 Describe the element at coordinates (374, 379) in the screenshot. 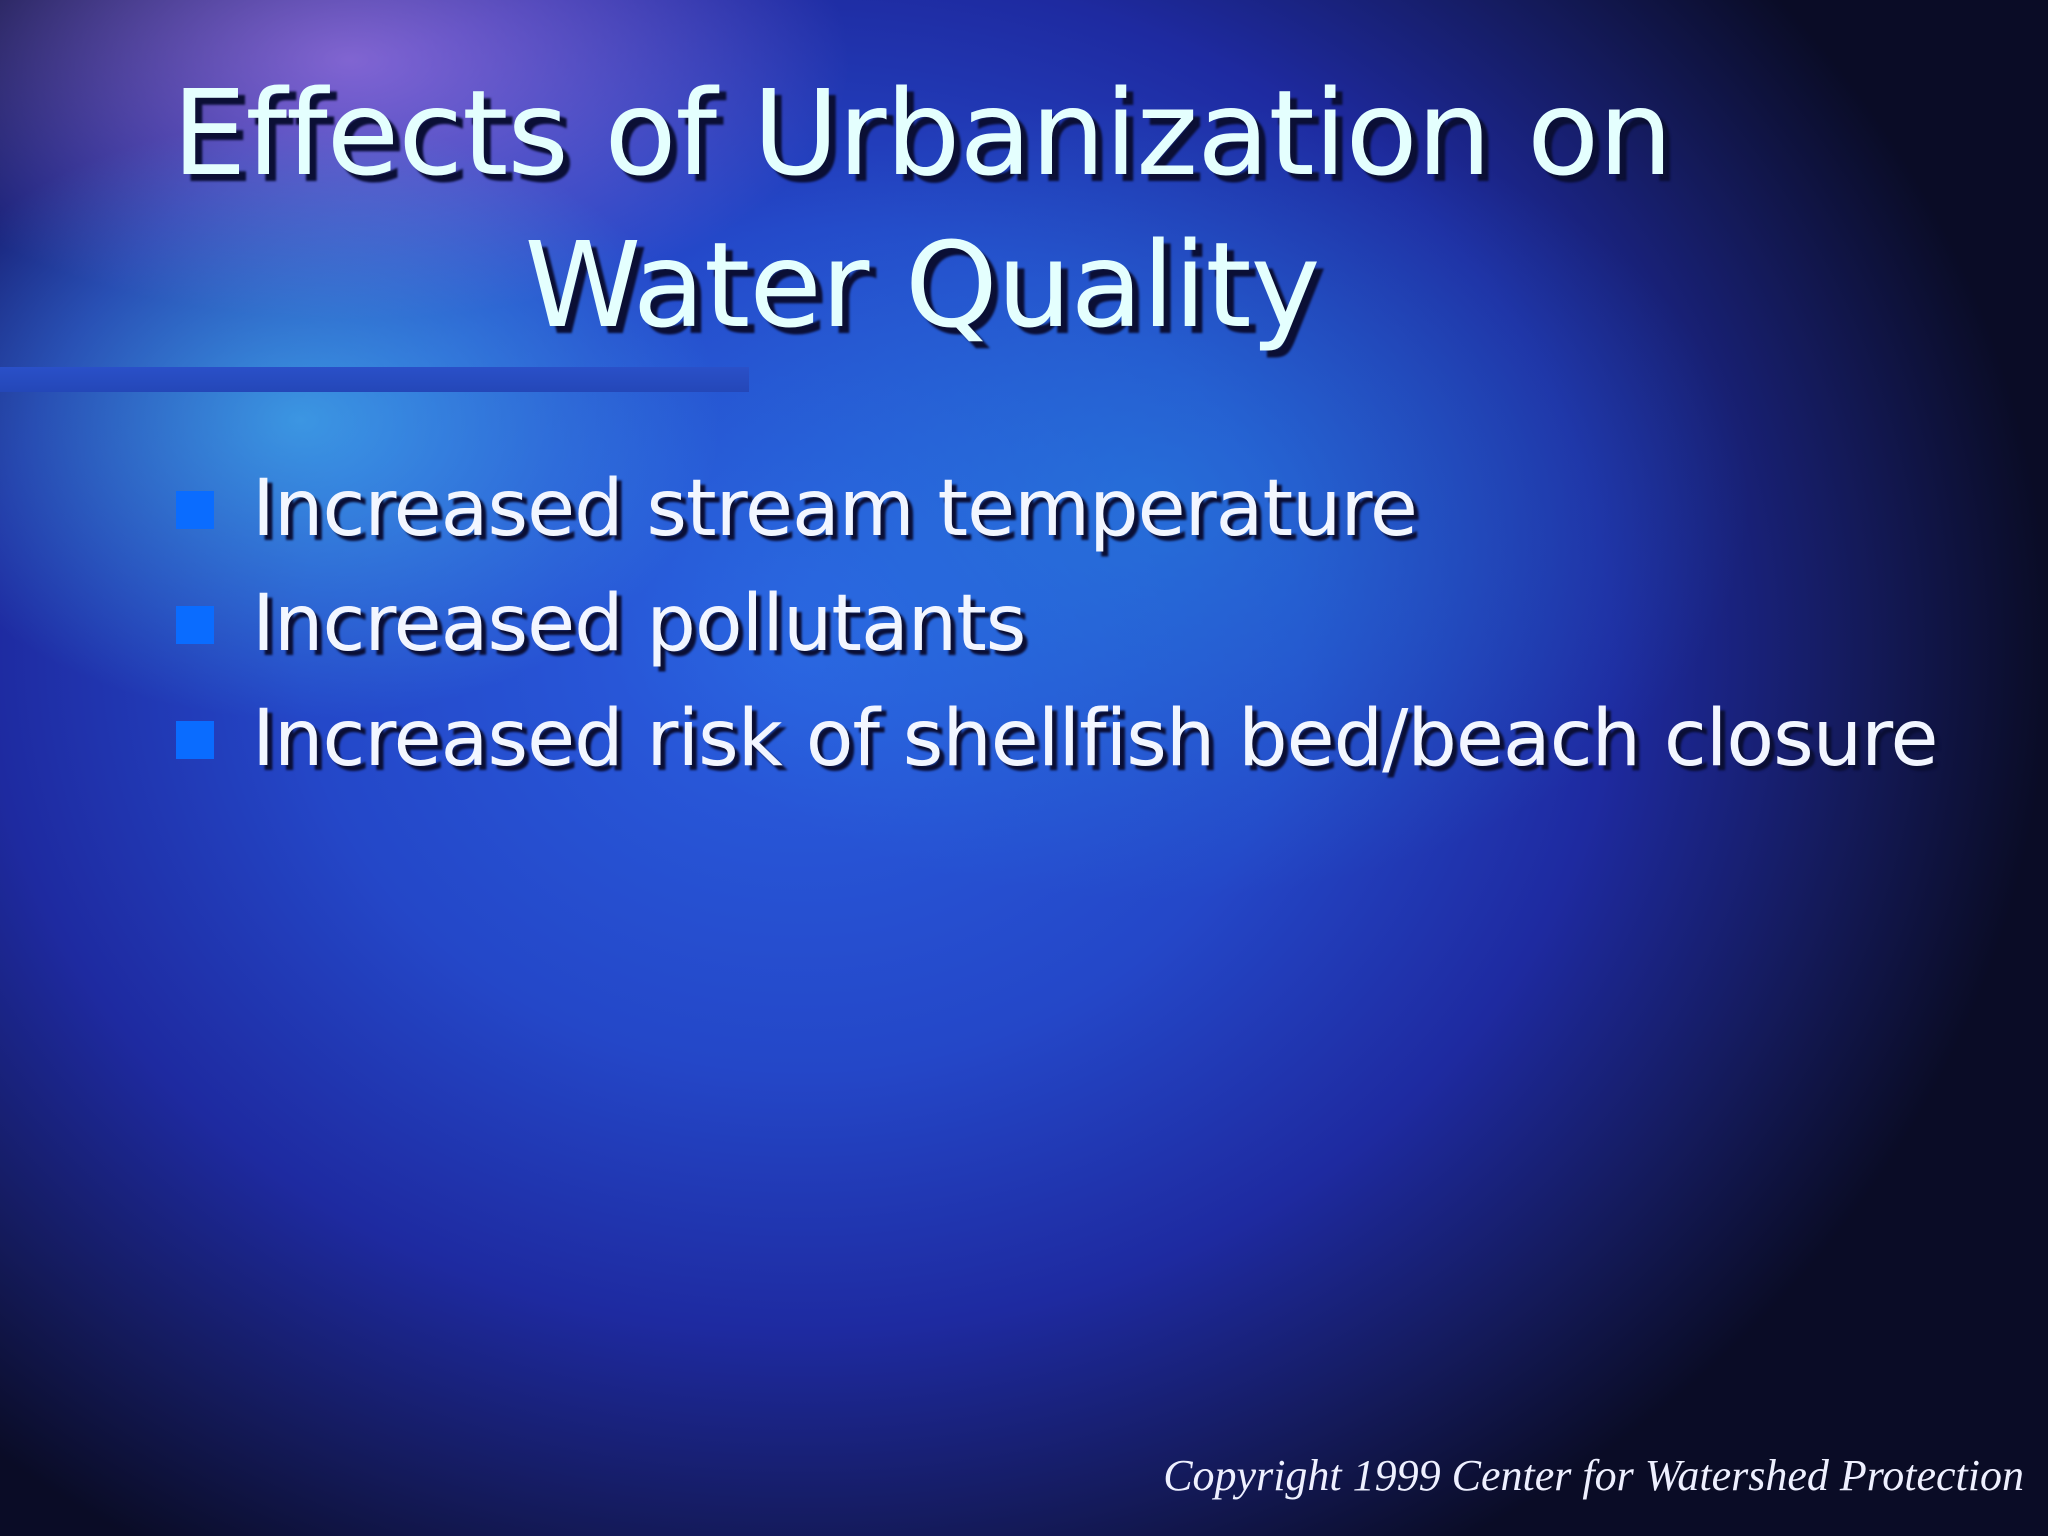

I see `title-rule` at that location.